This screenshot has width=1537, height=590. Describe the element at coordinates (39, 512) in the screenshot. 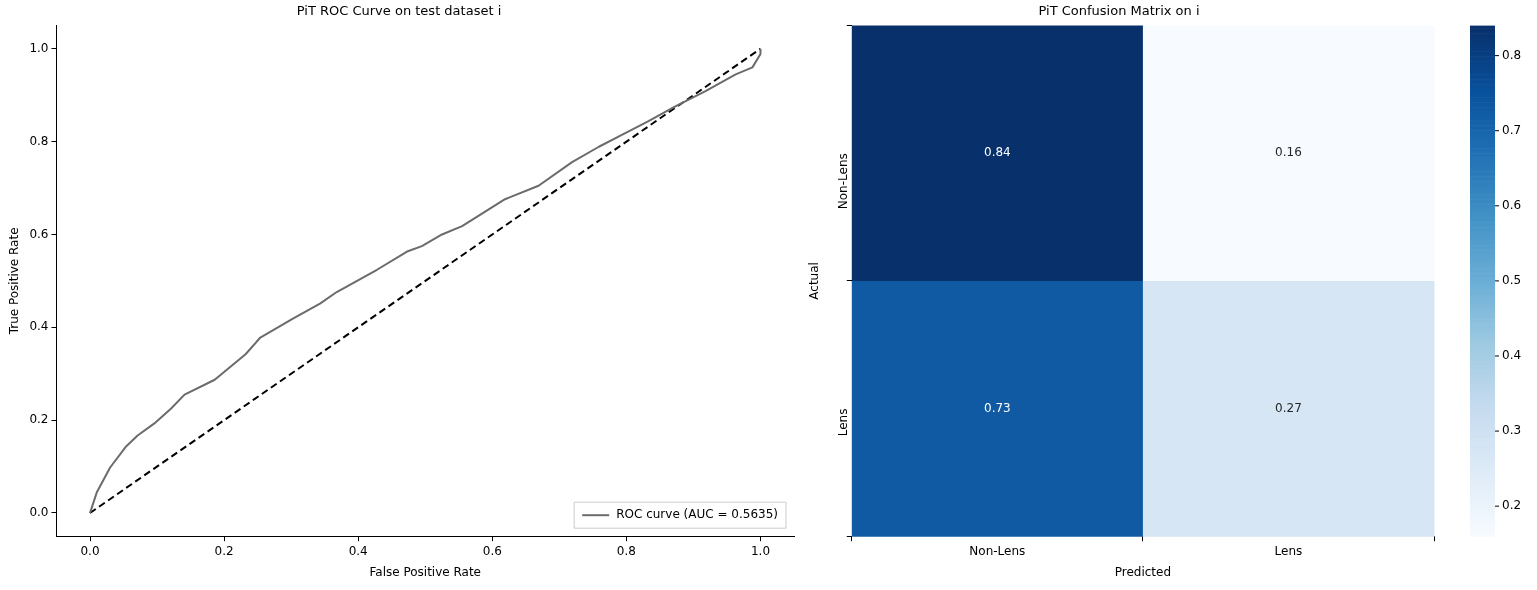

I see `y-tick-label: 0.0` at that location.